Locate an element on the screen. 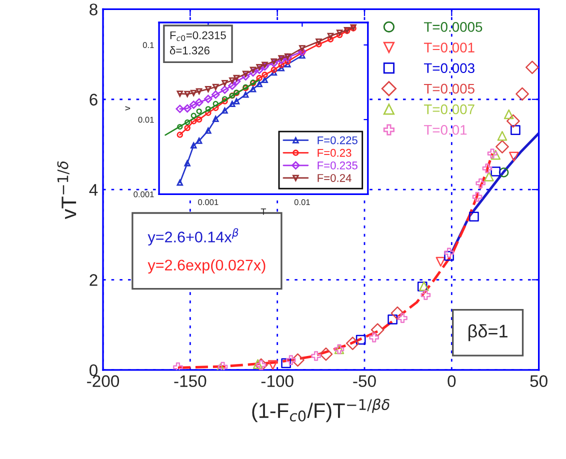 Image resolution: width=566 pixels, height=459 pixels. text: y=2.6+0.14x$^{β}$ is located at coordinates (193, 237).